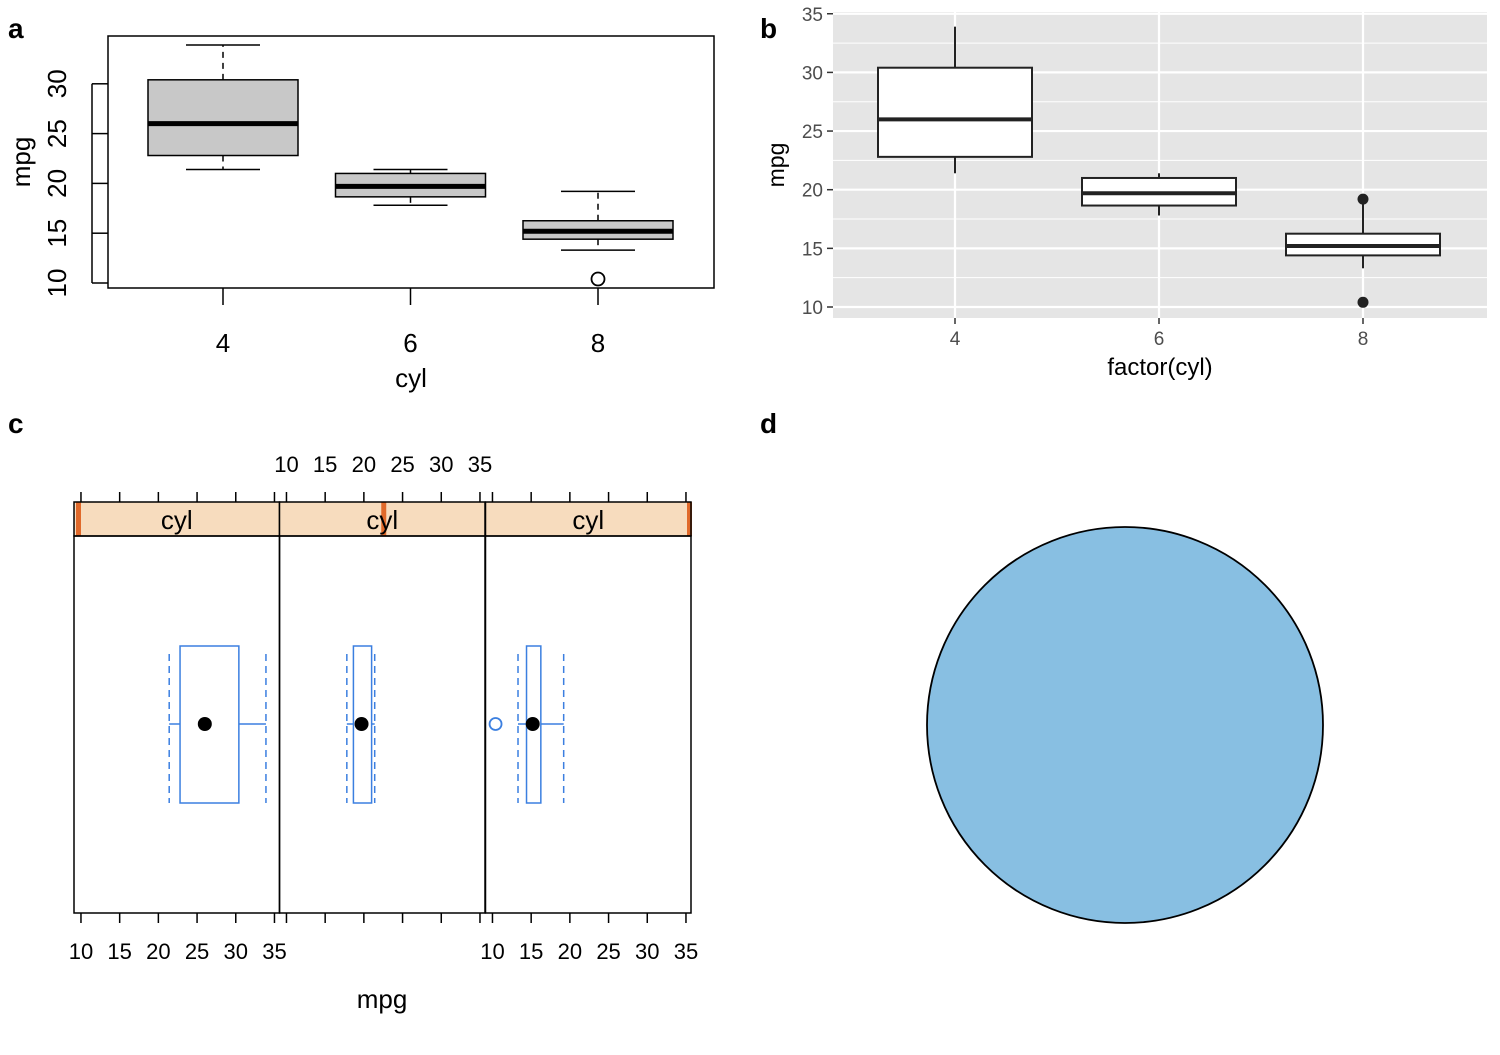 This screenshot has height=1055, width=1500. Describe the element at coordinates (325, 464) in the screenshot. I see `x-tick-label-top: 15` at that location.